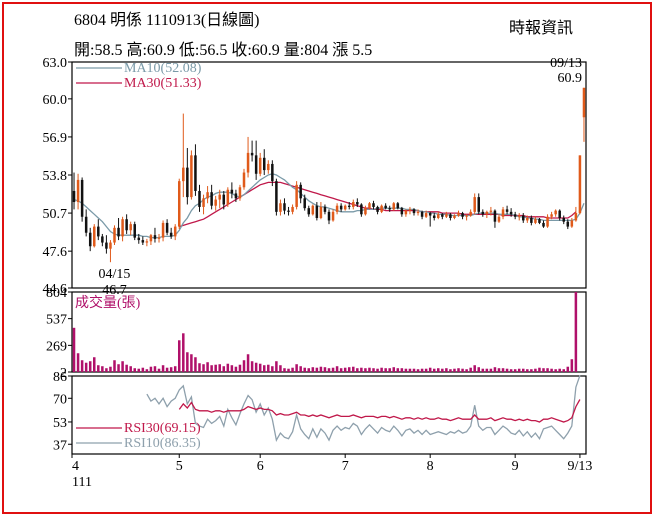  What do you see at coordinates (179, 466) in the screenshot?
I see `x-tick-label: 5` at bounding box center [179, 466].